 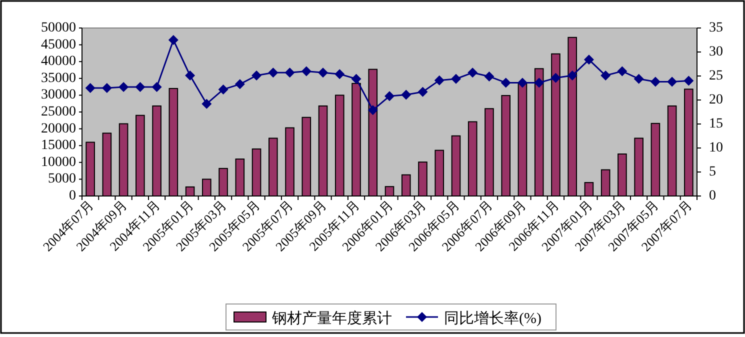 What do you see at coordinates (58, 28) in the screenshot?
I see `y-tick-label: 50000` at bounding box center [58, 28].